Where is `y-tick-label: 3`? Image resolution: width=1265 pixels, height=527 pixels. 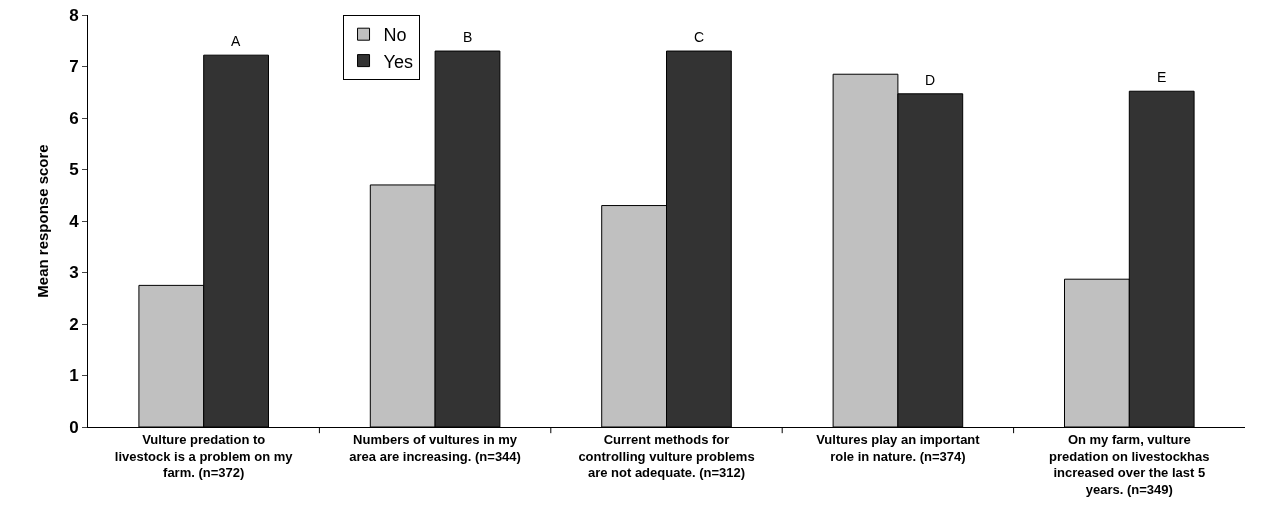
y-tick-label: 3 is located at coordinates (74, 273).